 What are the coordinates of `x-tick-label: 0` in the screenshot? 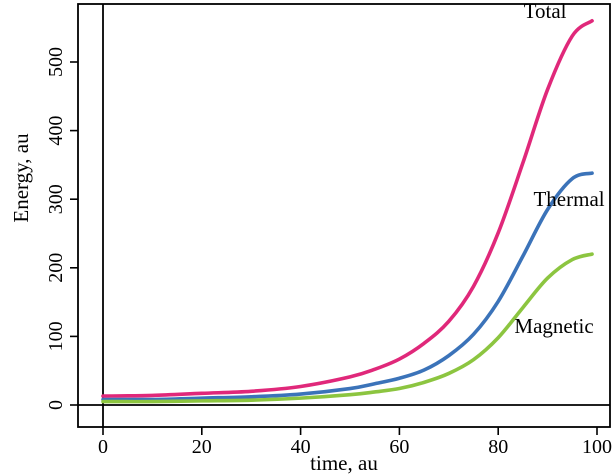 It's located at (103, 447).